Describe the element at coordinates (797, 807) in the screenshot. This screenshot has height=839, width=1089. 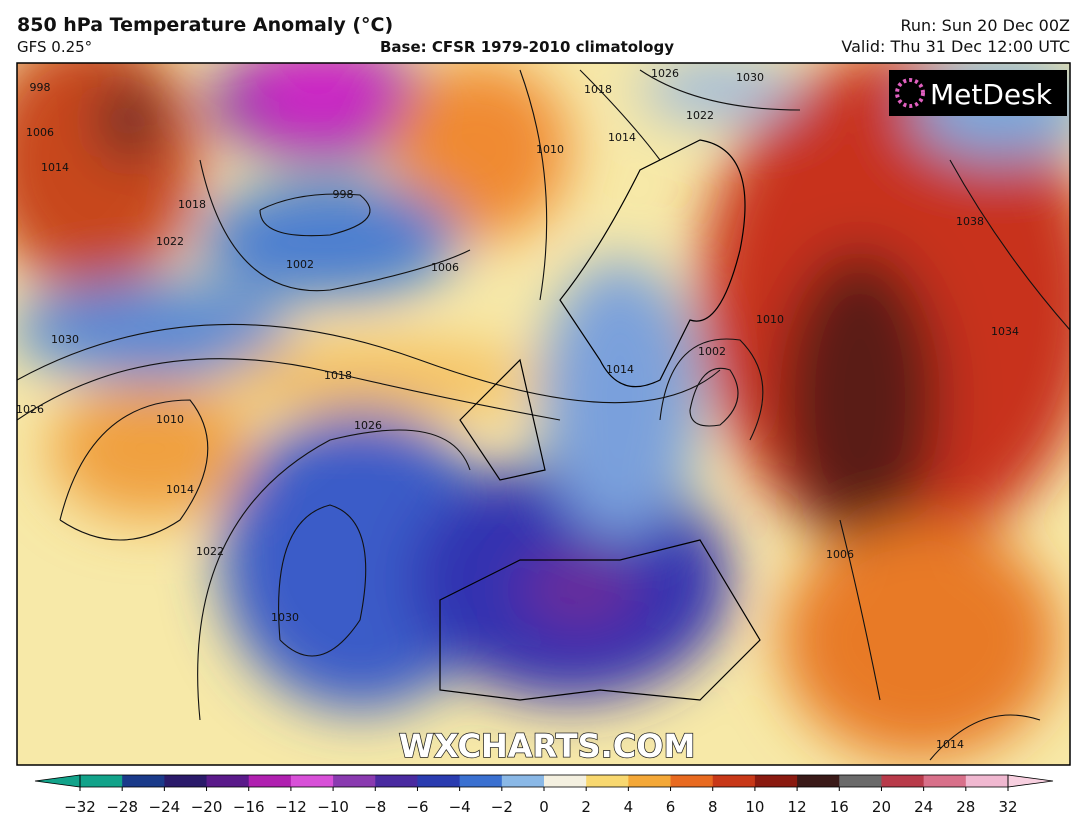
I see `colorbar-tick-label: 12` at that location.